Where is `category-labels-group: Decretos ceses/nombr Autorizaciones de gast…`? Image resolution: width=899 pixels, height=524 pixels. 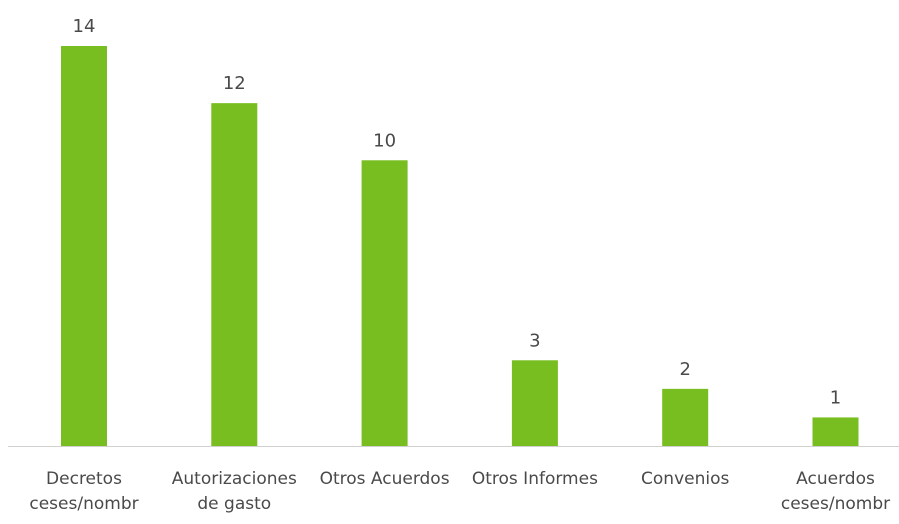 category-labels-group: Decretos ceses/nombr Autorizaciones de gast… is located at coordinates (459, 491).